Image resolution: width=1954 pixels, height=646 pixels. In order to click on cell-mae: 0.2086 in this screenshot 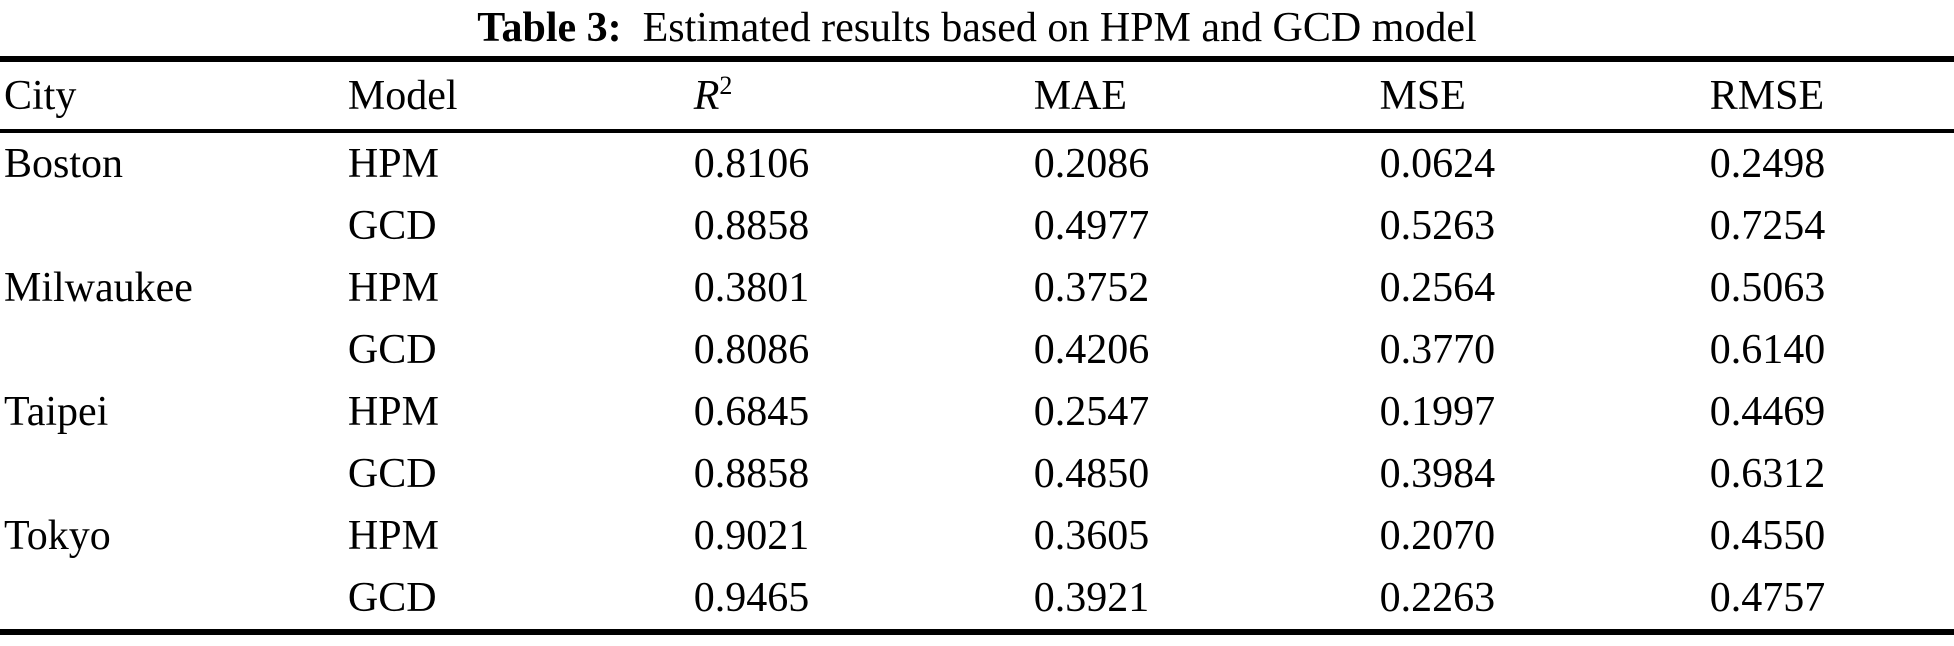, I will do `click(1091, 164)`.